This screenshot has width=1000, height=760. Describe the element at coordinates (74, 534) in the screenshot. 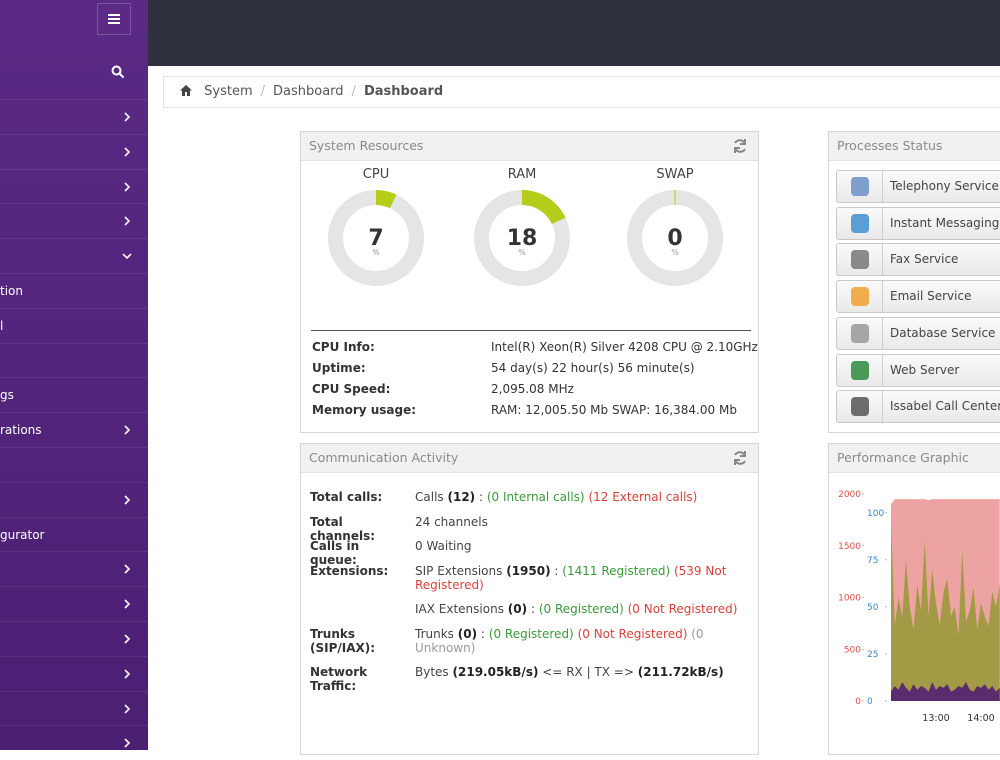

I see `menu-item: gurator` at that location.